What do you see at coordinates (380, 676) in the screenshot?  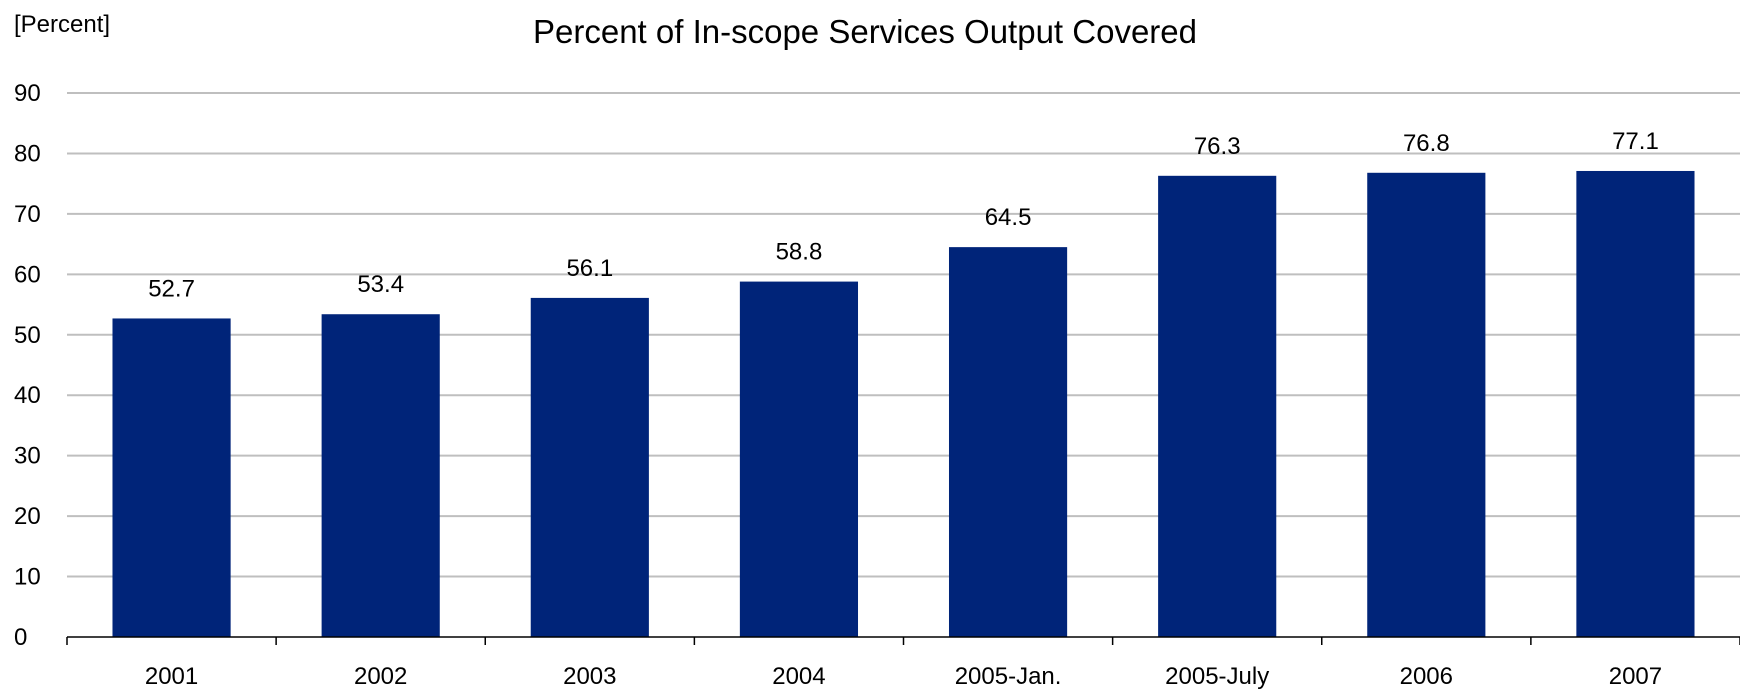 I see `x-category-label: 2002` at bounding box center [380, 676].